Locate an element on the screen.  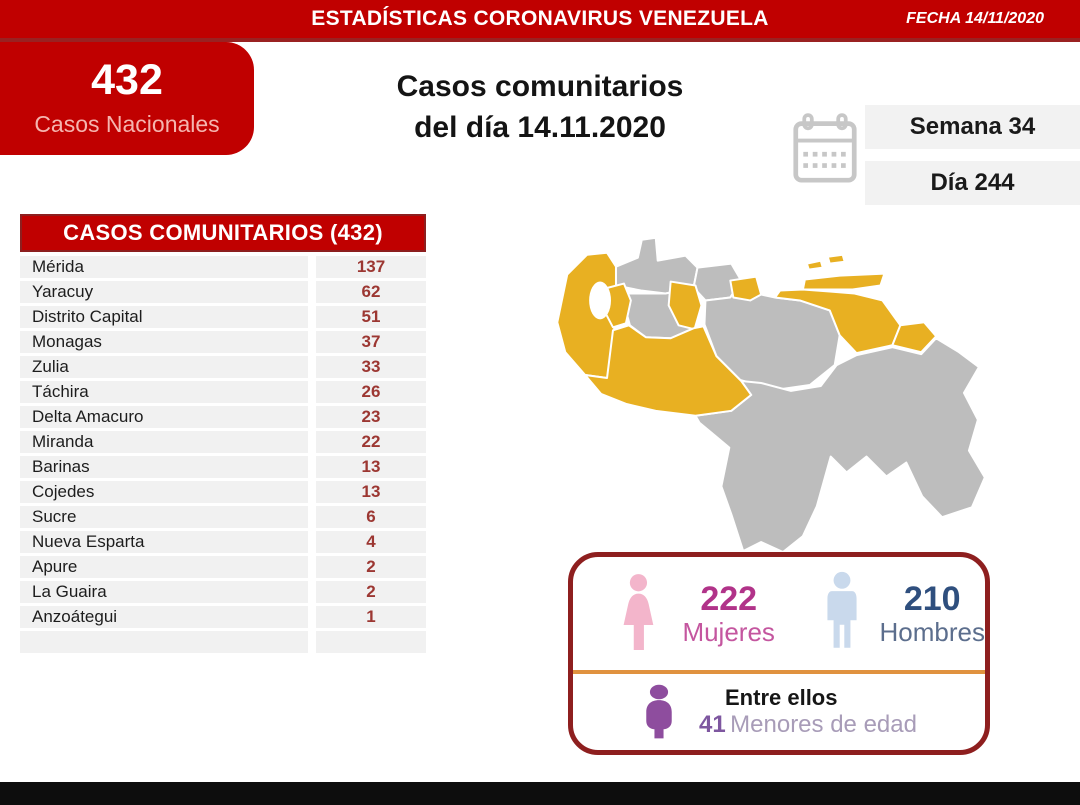
calendar-dots is located at coordinates (824, 159).